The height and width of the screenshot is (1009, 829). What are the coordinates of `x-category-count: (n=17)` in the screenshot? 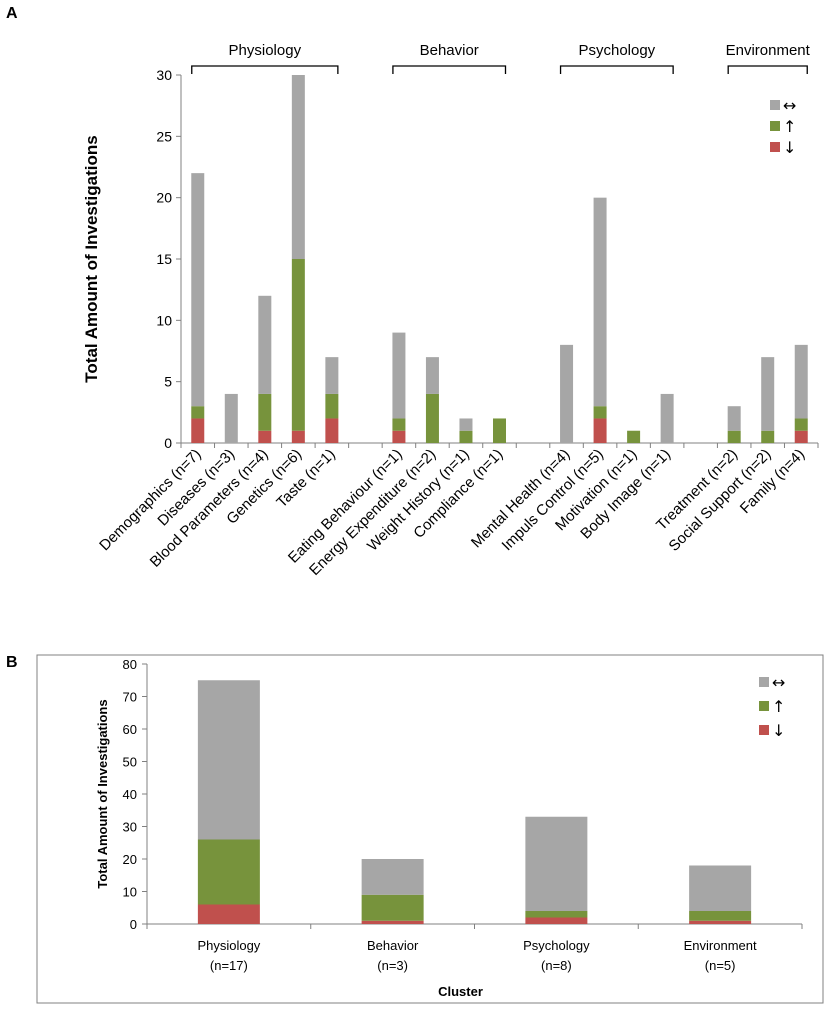 It's located at (229, 965).